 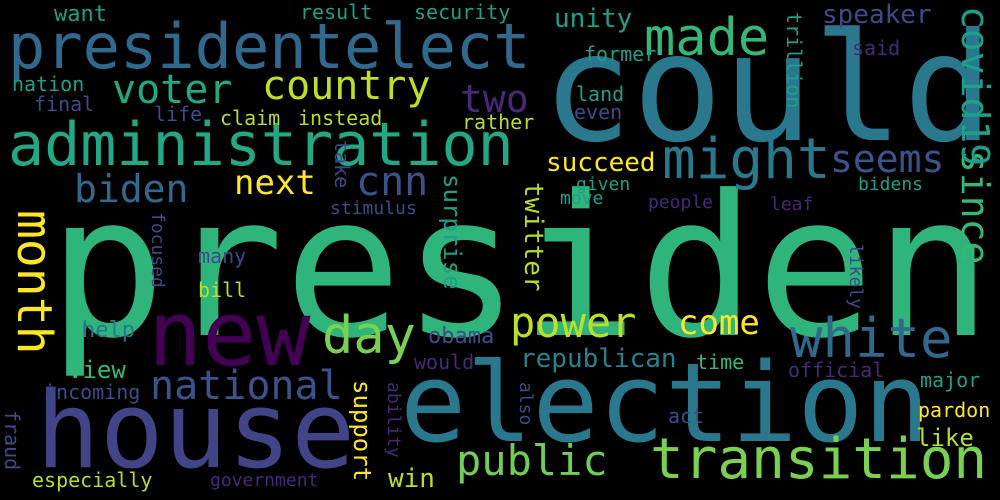 What do you see at coordinates (229, 334) in the screenshot?
I see `word-new: new` at bounding box center [229, 334].